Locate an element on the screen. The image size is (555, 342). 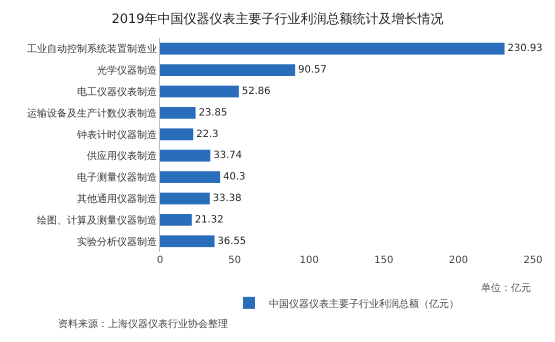
y-tick-label: 供应用仪表制造 is located at coordinates (122, 156).